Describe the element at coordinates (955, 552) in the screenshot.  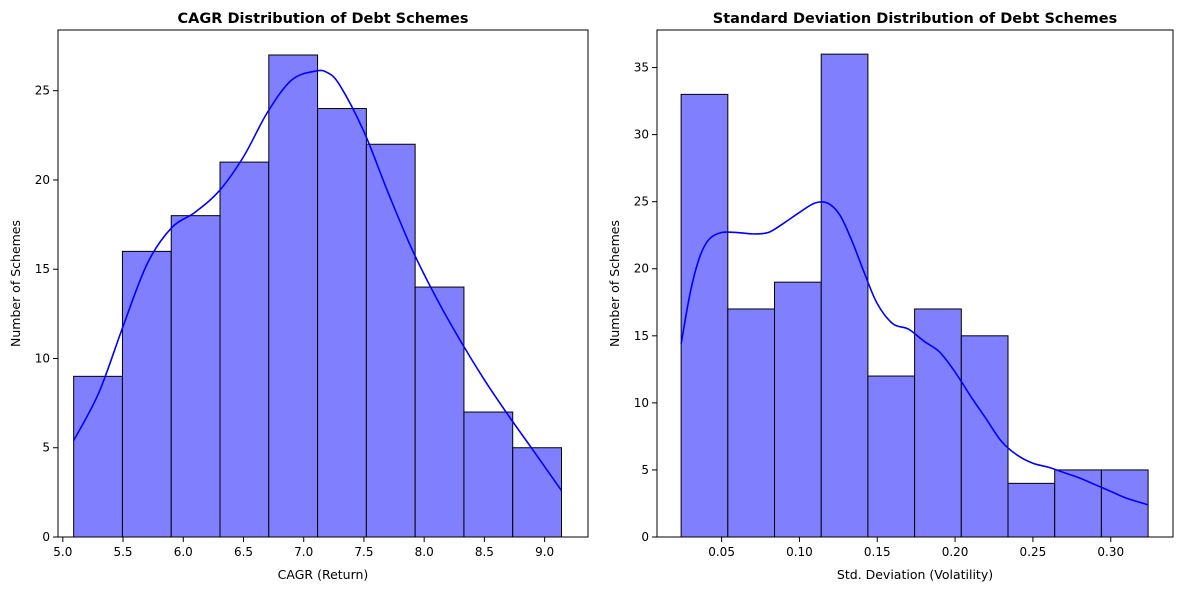
I see `x-tick-label: 0.20` at that location.